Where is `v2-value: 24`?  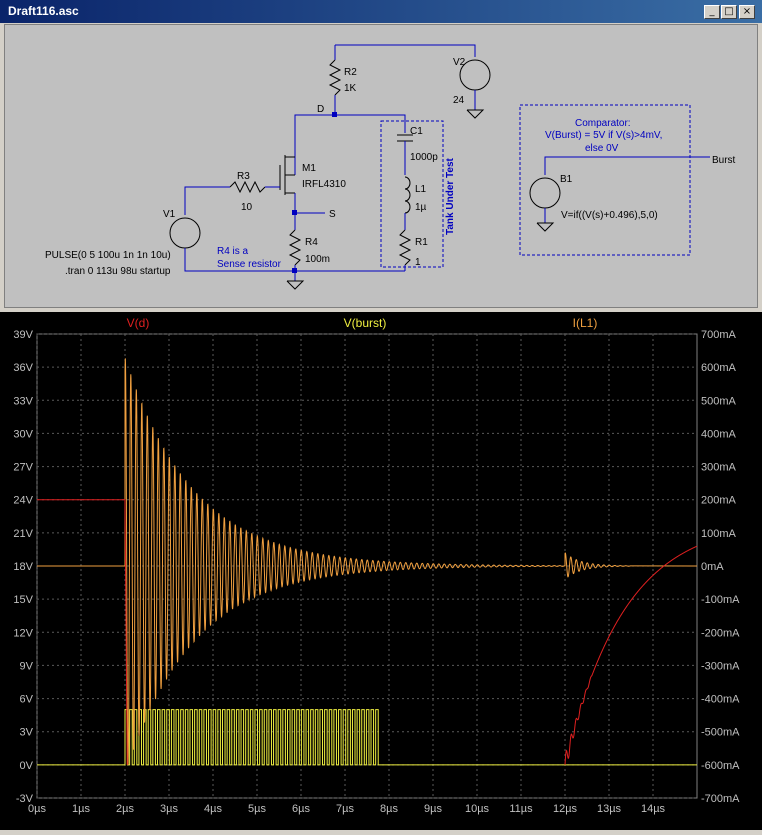
v2-value: 24 is located at coordinates (459, 100).